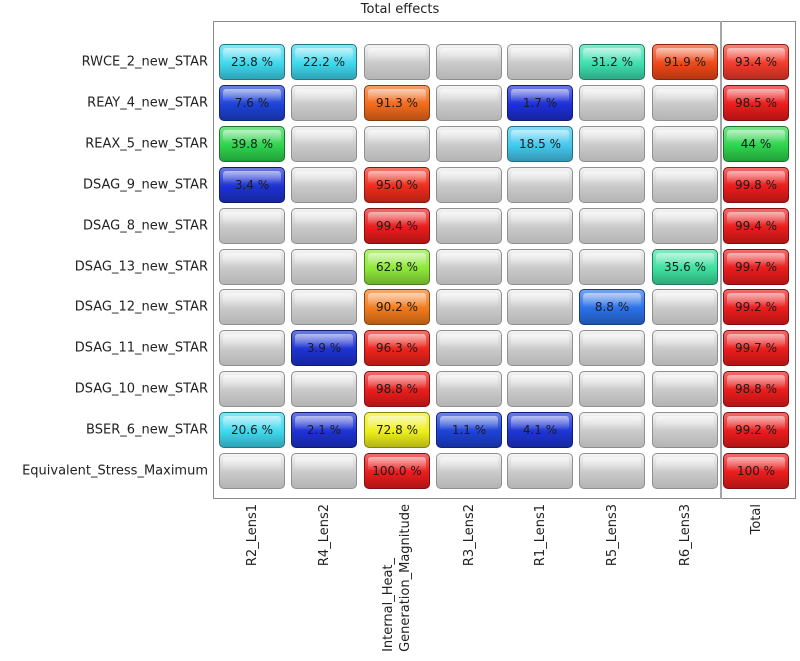  What do you see at coordinates (141, 307) in the screenshot?
I see `row-label: DSAG_12_new_STAR` at bounding box center [141, 307].